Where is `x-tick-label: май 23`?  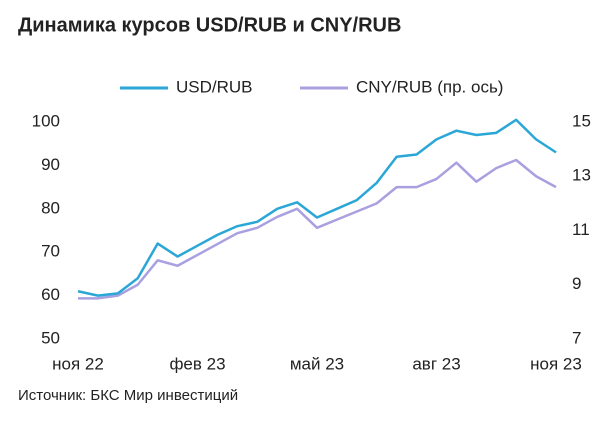 x-tick-label: май 23 is located at coordinates (317, 363).